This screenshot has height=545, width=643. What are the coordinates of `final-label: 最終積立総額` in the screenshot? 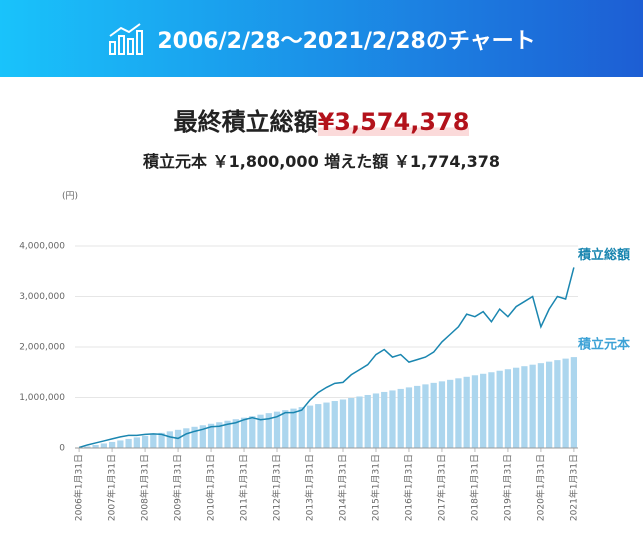 It's located at (245, 122).